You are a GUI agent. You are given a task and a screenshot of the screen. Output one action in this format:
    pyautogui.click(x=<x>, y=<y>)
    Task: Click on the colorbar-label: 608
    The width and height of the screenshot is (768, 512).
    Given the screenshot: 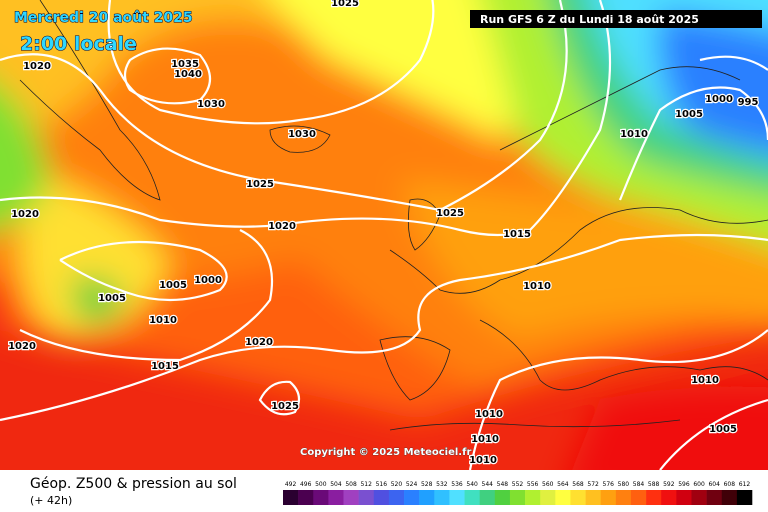 What is the action you would take?
    pyautogui.click(x=730, y=484)
    